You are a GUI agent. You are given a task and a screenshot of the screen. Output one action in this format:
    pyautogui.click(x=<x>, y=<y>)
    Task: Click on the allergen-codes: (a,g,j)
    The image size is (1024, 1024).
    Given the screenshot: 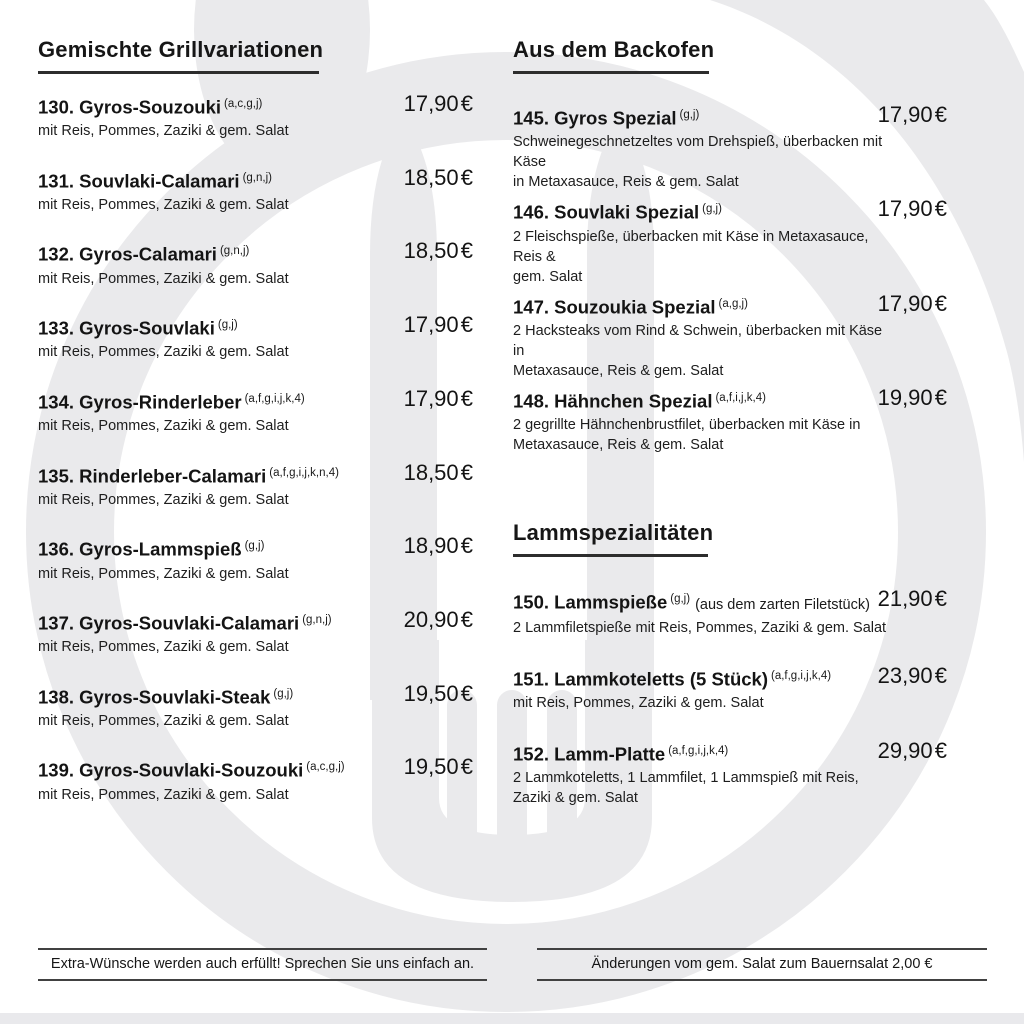 What is the action you would take?
    pyautogui.click(x=733, y=303)
    